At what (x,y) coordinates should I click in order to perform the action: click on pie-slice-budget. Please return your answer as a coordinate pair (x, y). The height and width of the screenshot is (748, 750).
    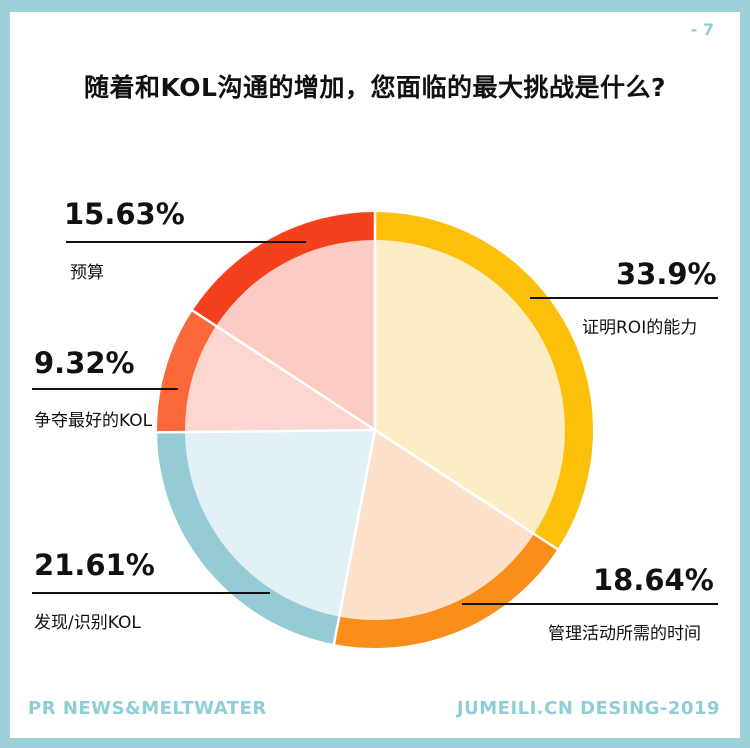
    Looking at the image, I should click on (295, 334).